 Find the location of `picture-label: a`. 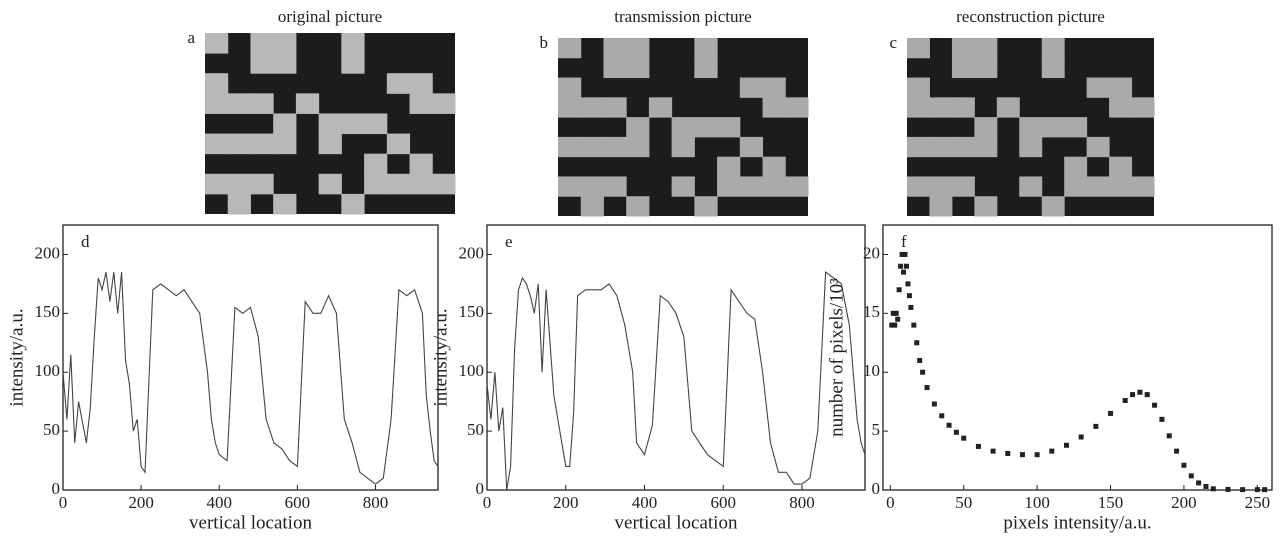

picture-label: a is located at coordinates (191, 37).